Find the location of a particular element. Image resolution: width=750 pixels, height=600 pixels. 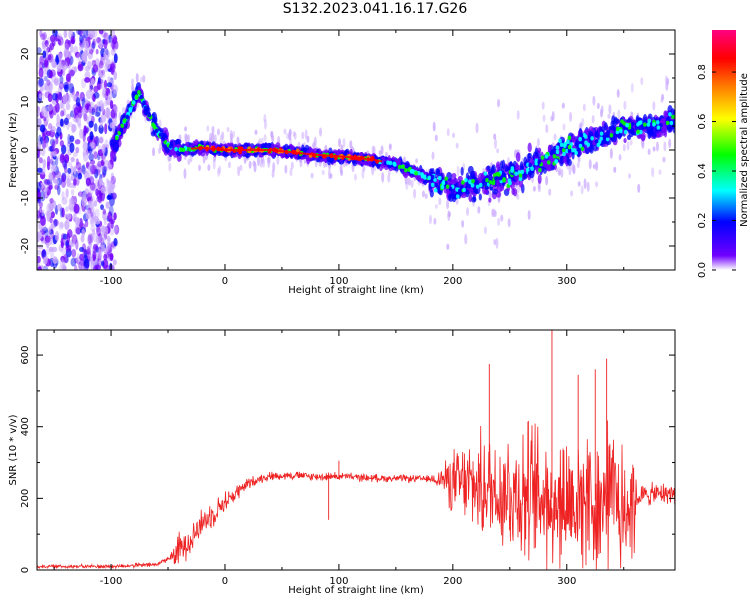

colorbar-tick-label: 0.0 is located at coordinates (702, 270).